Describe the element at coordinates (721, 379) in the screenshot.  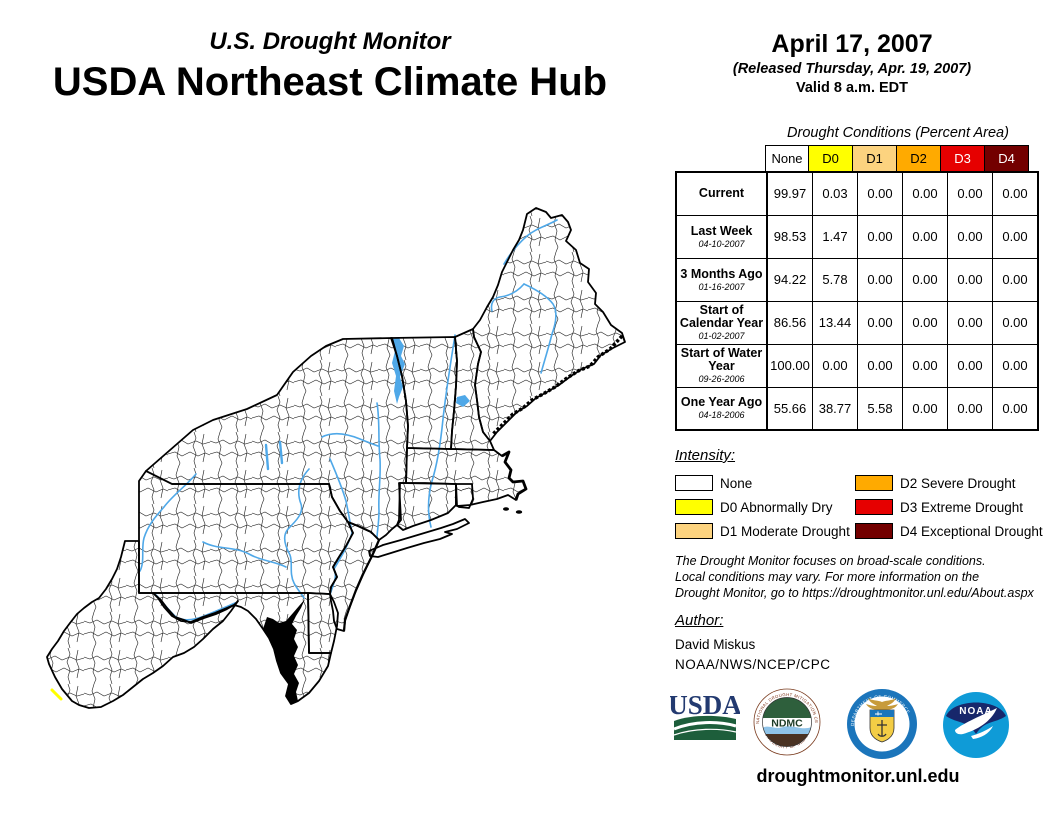
I see `row-label-date: 09-26-2006` at that location.